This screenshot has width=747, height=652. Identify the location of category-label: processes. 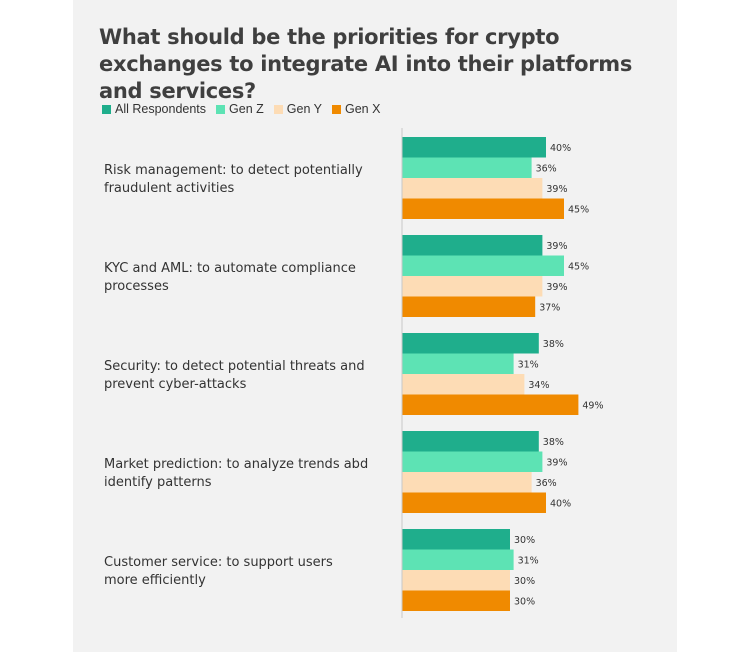
(136, 286).